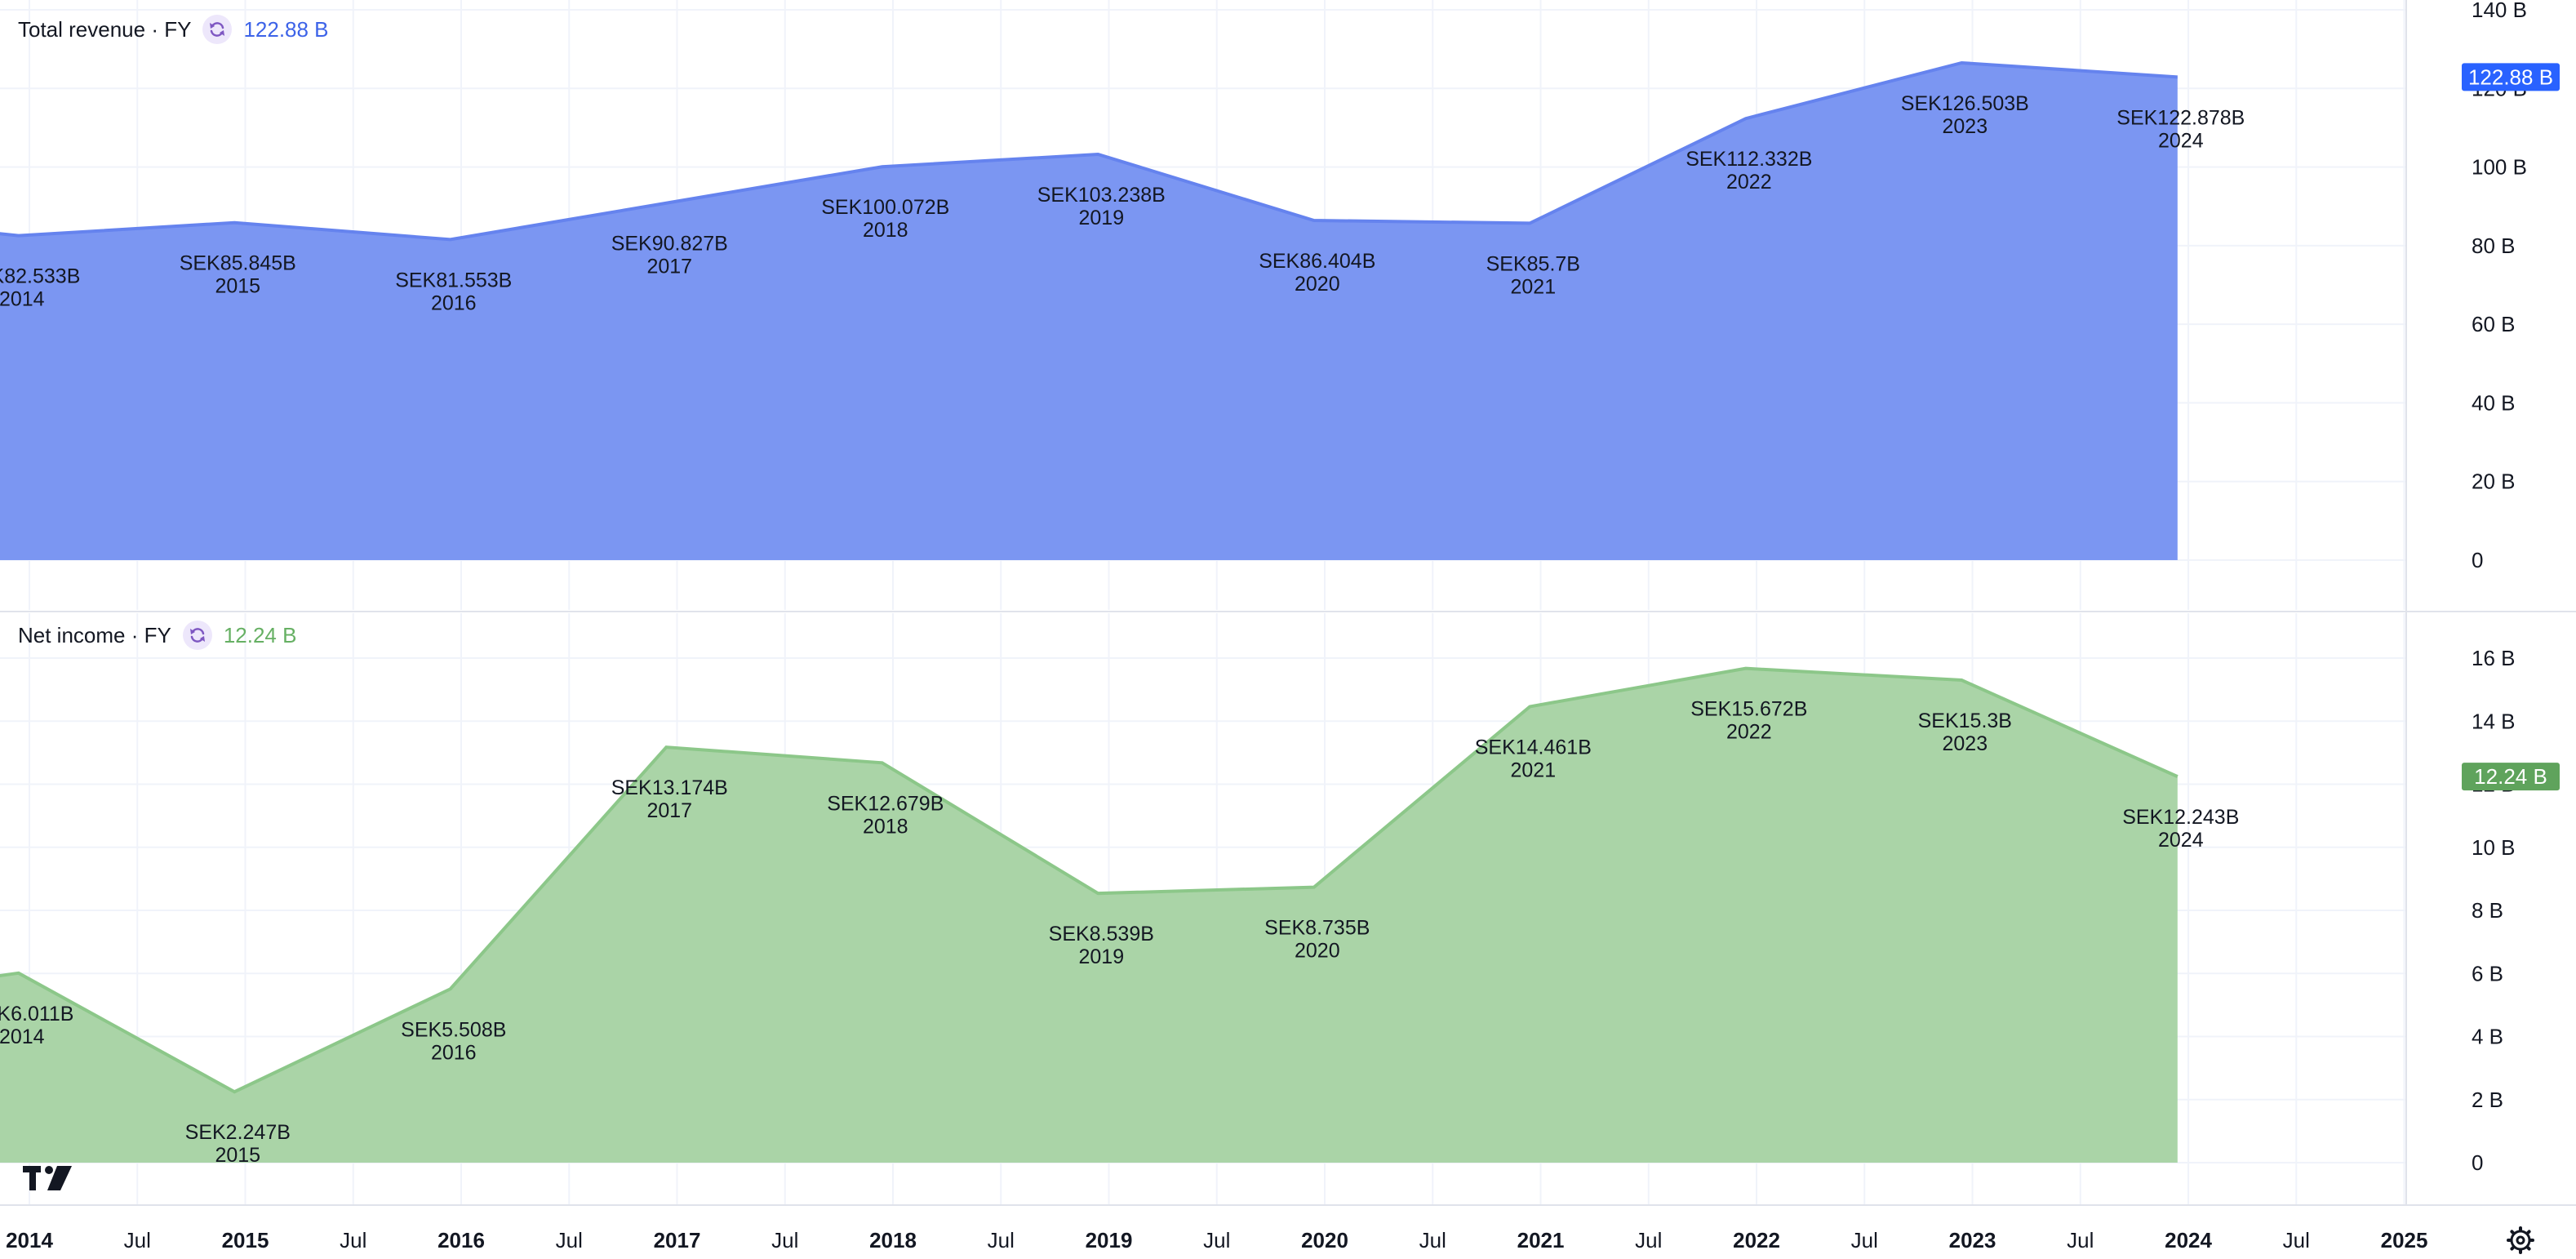 This screenshot has width=2576, height=1259. Describe the element at coordinates (453, 1029) in the screenshot. I see `data-label: SEK5.508B` at that location.